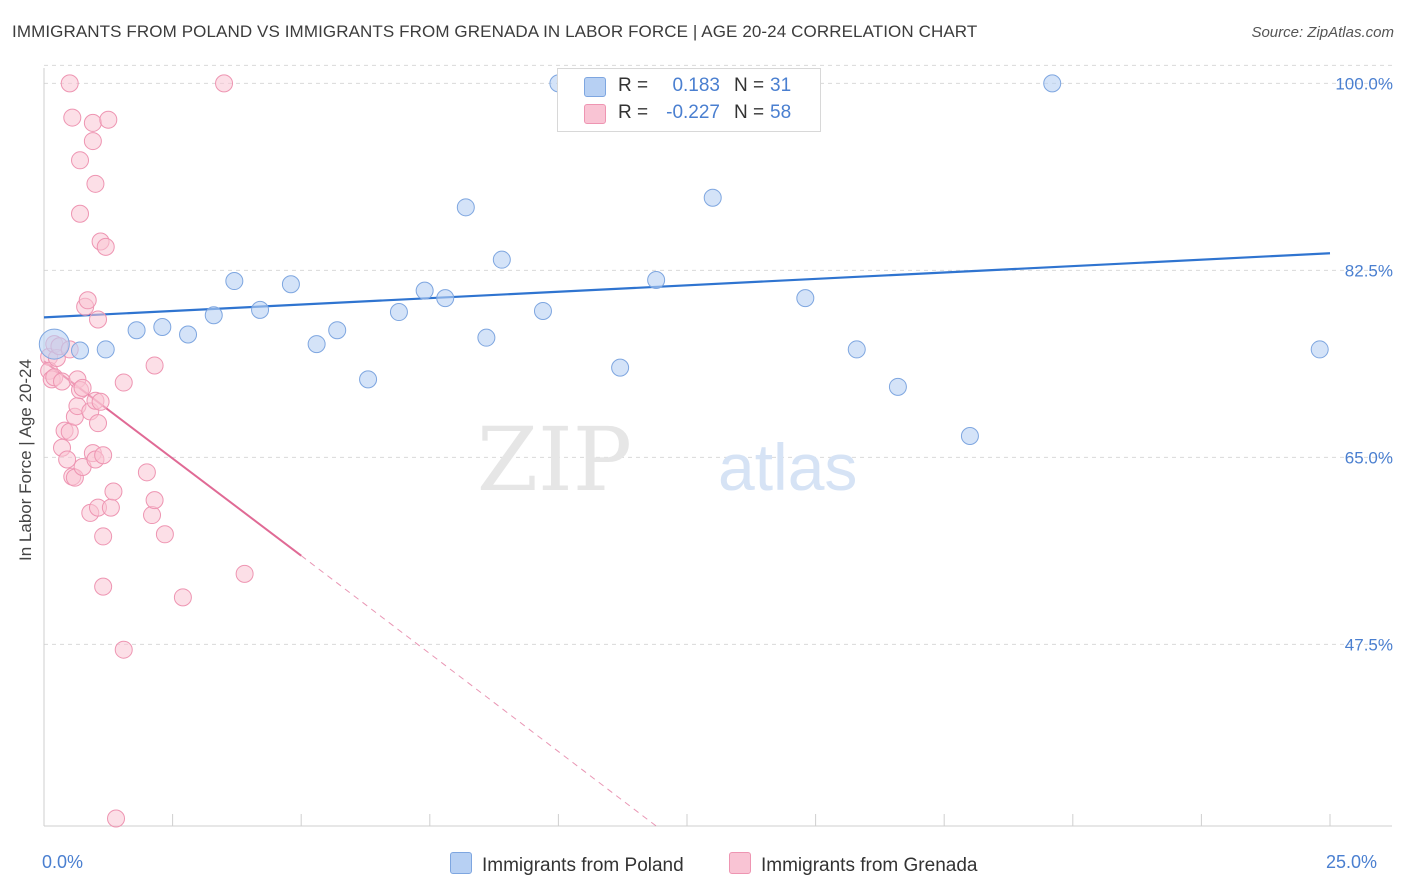 The image size is (1406, 892). Describe the element at coordinates (1352, 862) in the screenshot. I see `x-axis-max-label: 25.0%` at that location.